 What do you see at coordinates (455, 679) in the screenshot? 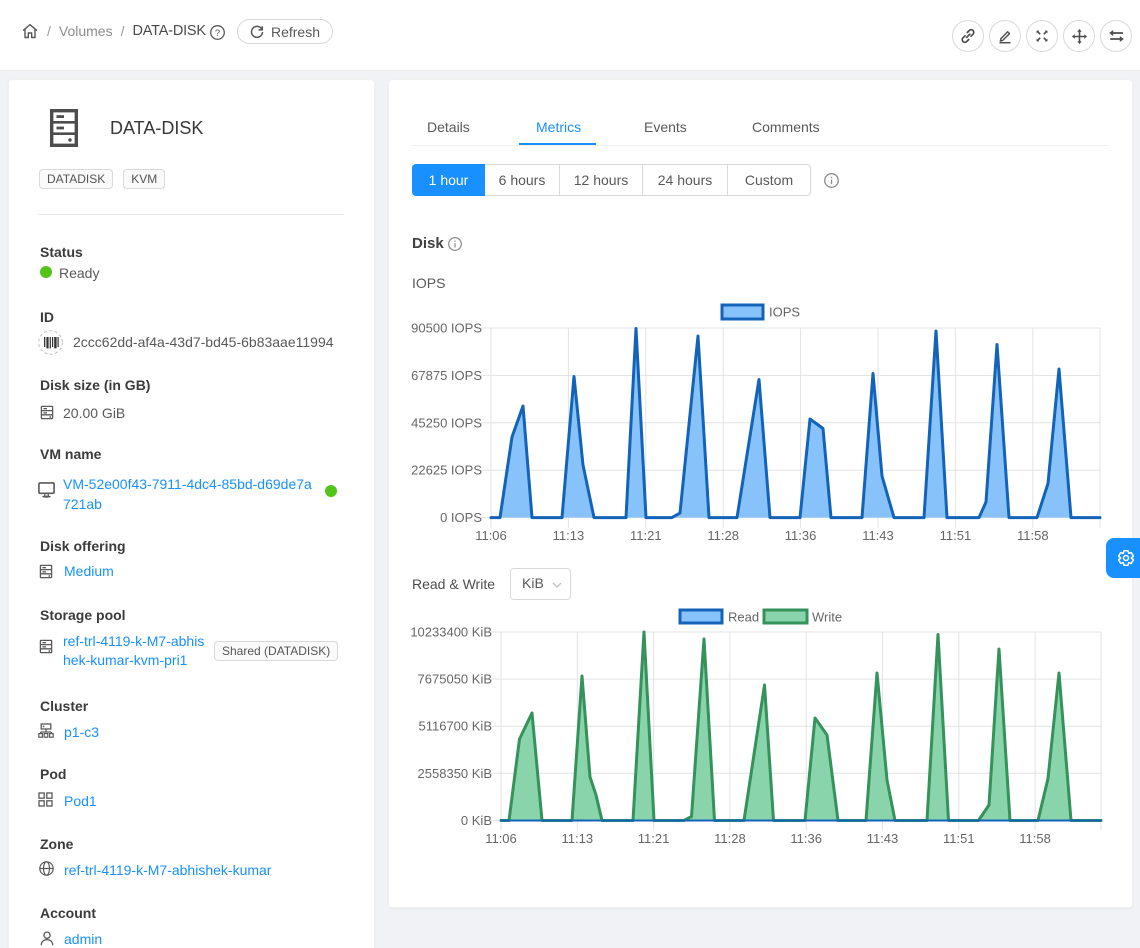
I see `svg-text: 7675050 KiB` at bounding box center [455, 679].